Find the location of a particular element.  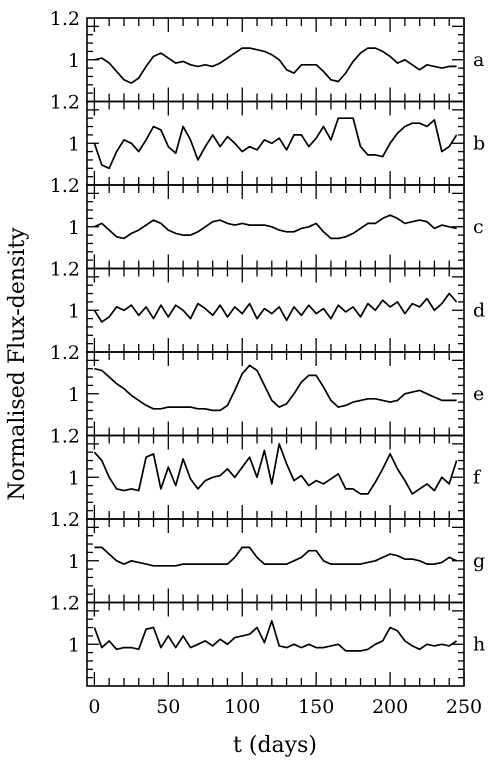

x-tick-label: 0 is located at coordinates (94, 707).